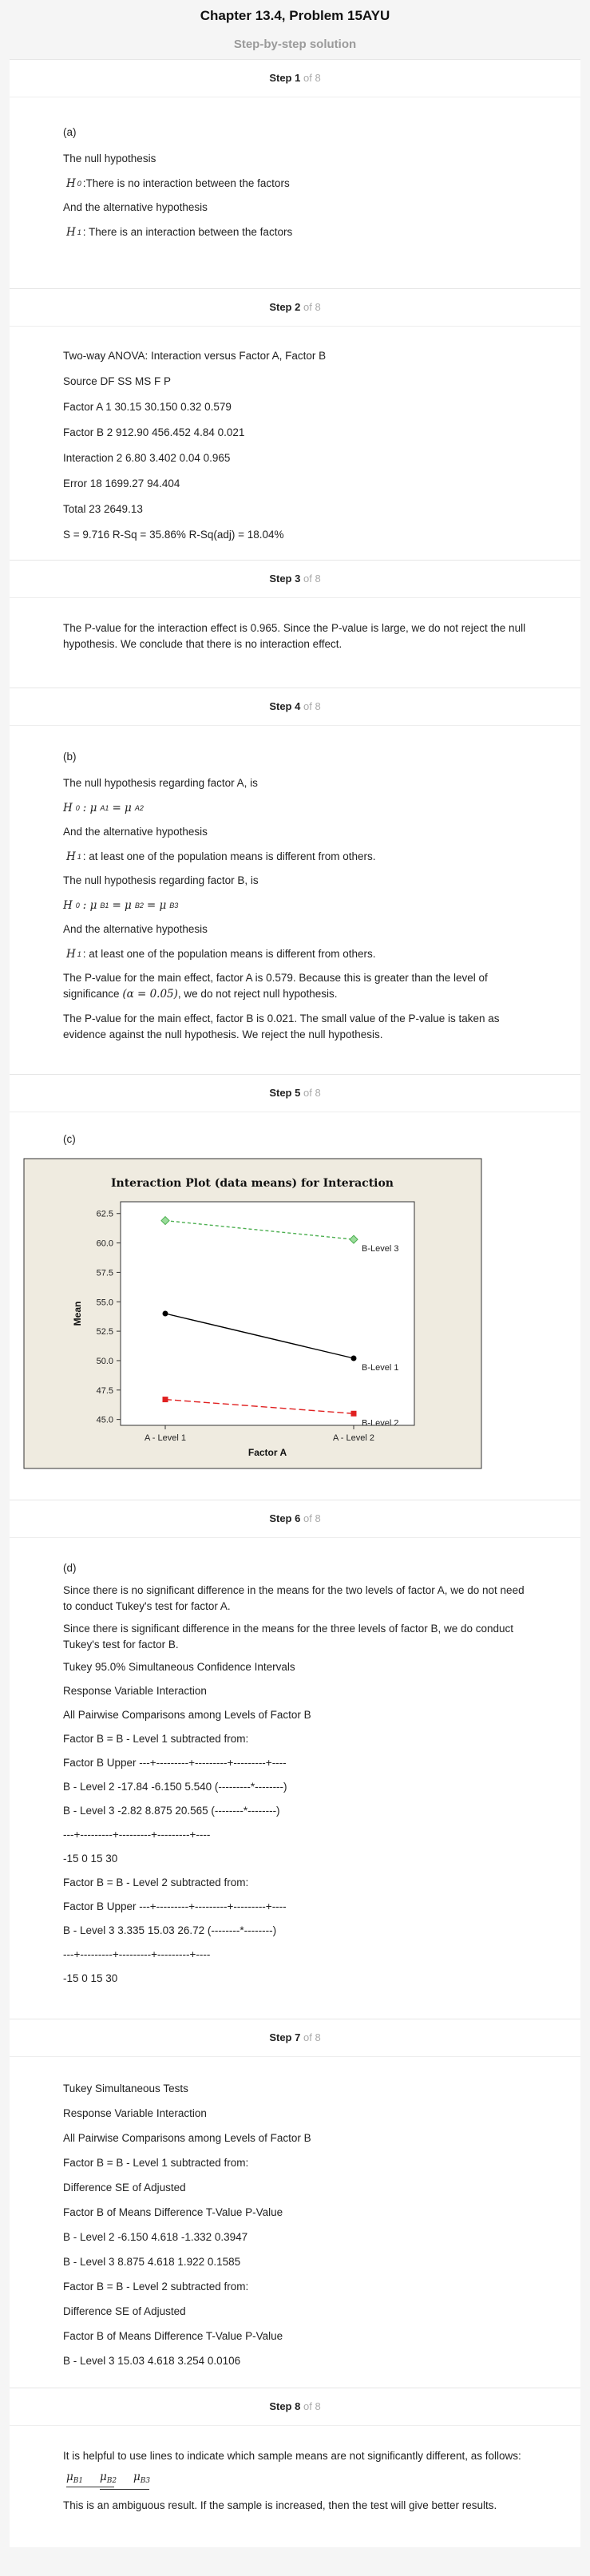 The width and height of the screenshot is (590, 2576). Describe the element at coordinates (295, 308) in the screenshot. I see `step-2-header: Step 2 of 8` at that location.